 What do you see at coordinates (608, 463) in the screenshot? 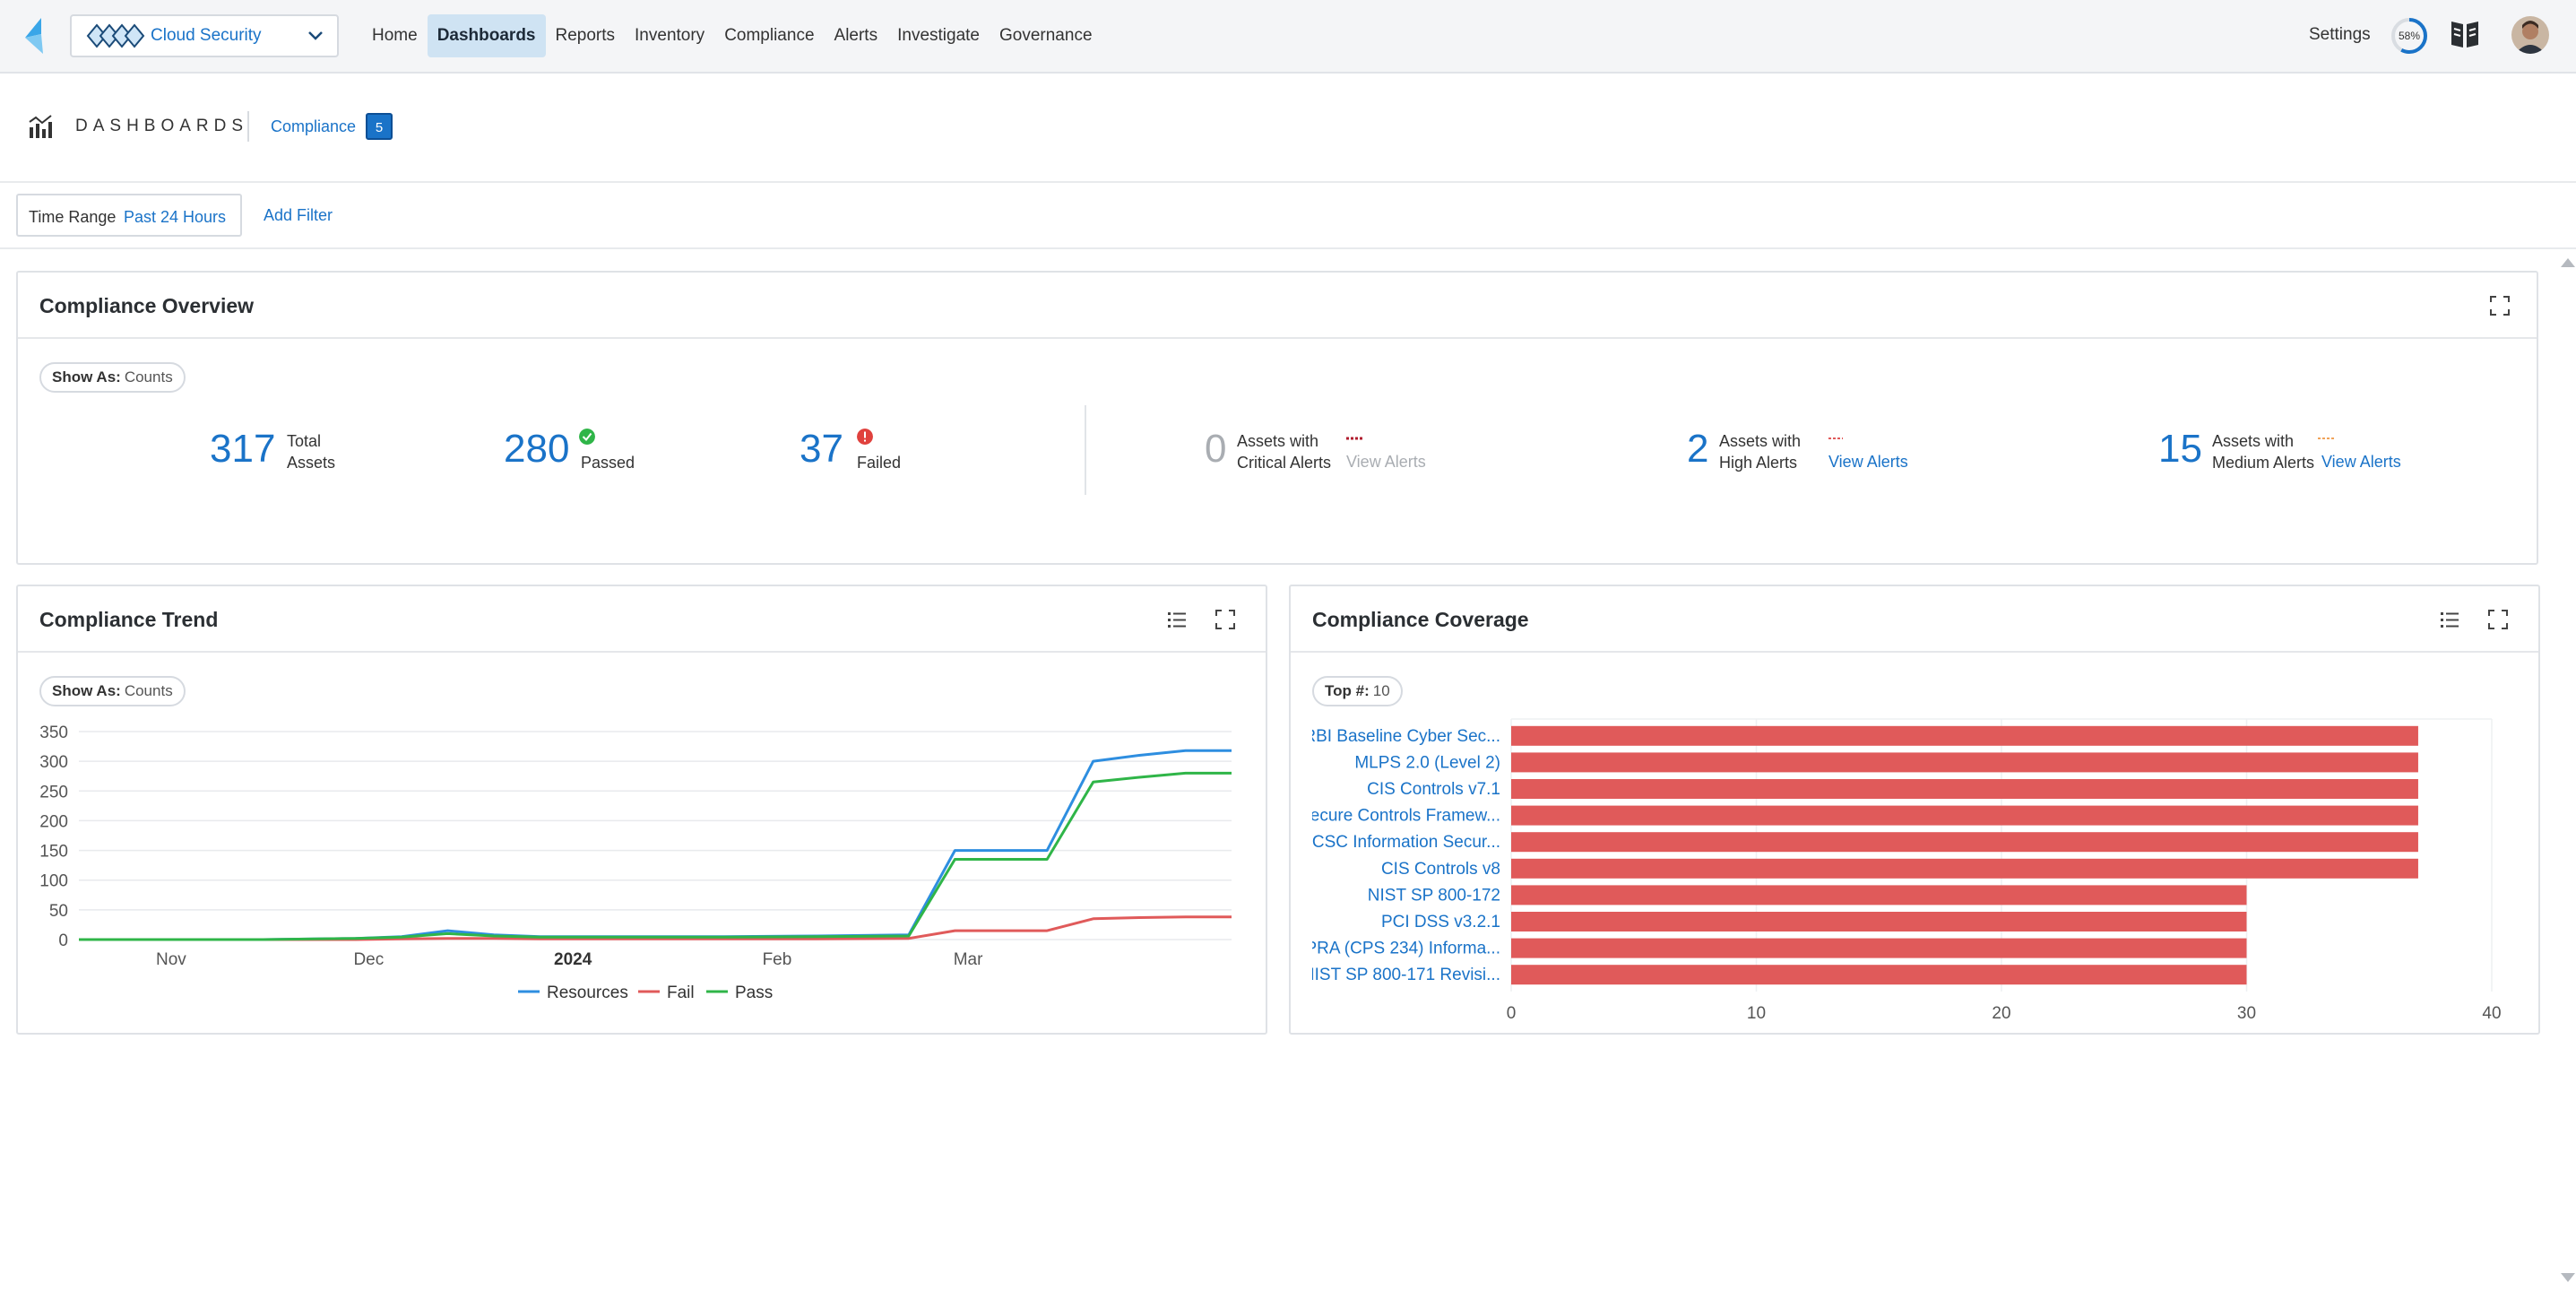
I see `passed-label: Passed` at bounding box center [608, 463].